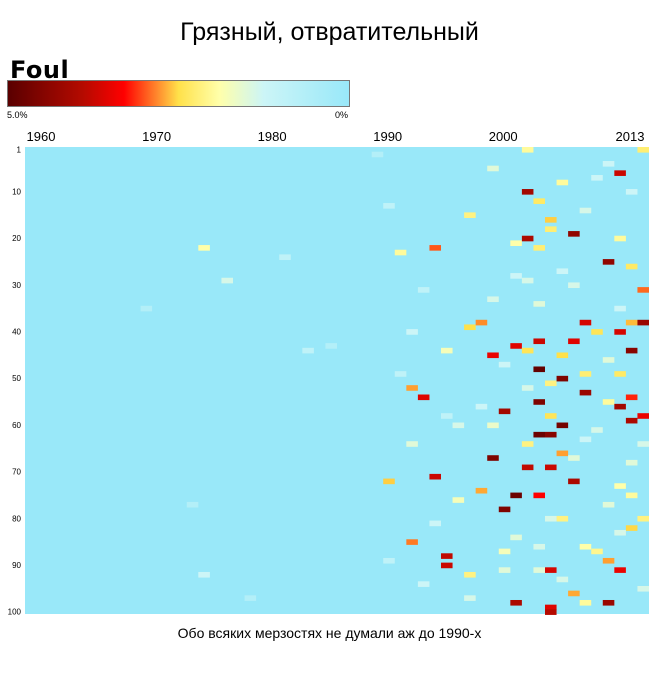  What do you see at coordinates (16, 238) in the screenshot?
I see `y-tick-label: 20` at bounding box center [16, 238].